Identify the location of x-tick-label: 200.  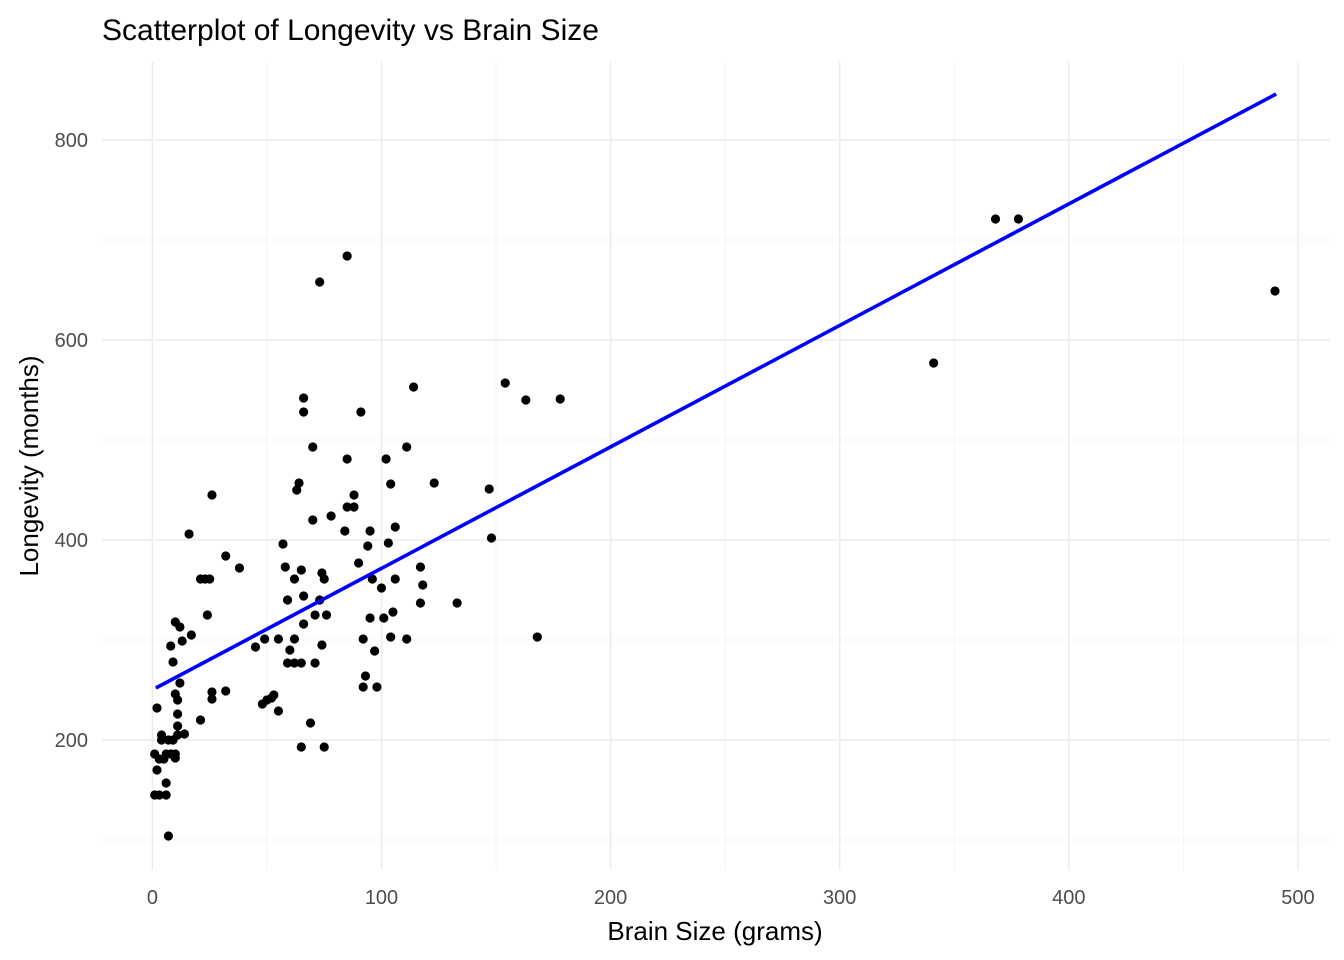
(610, 898).